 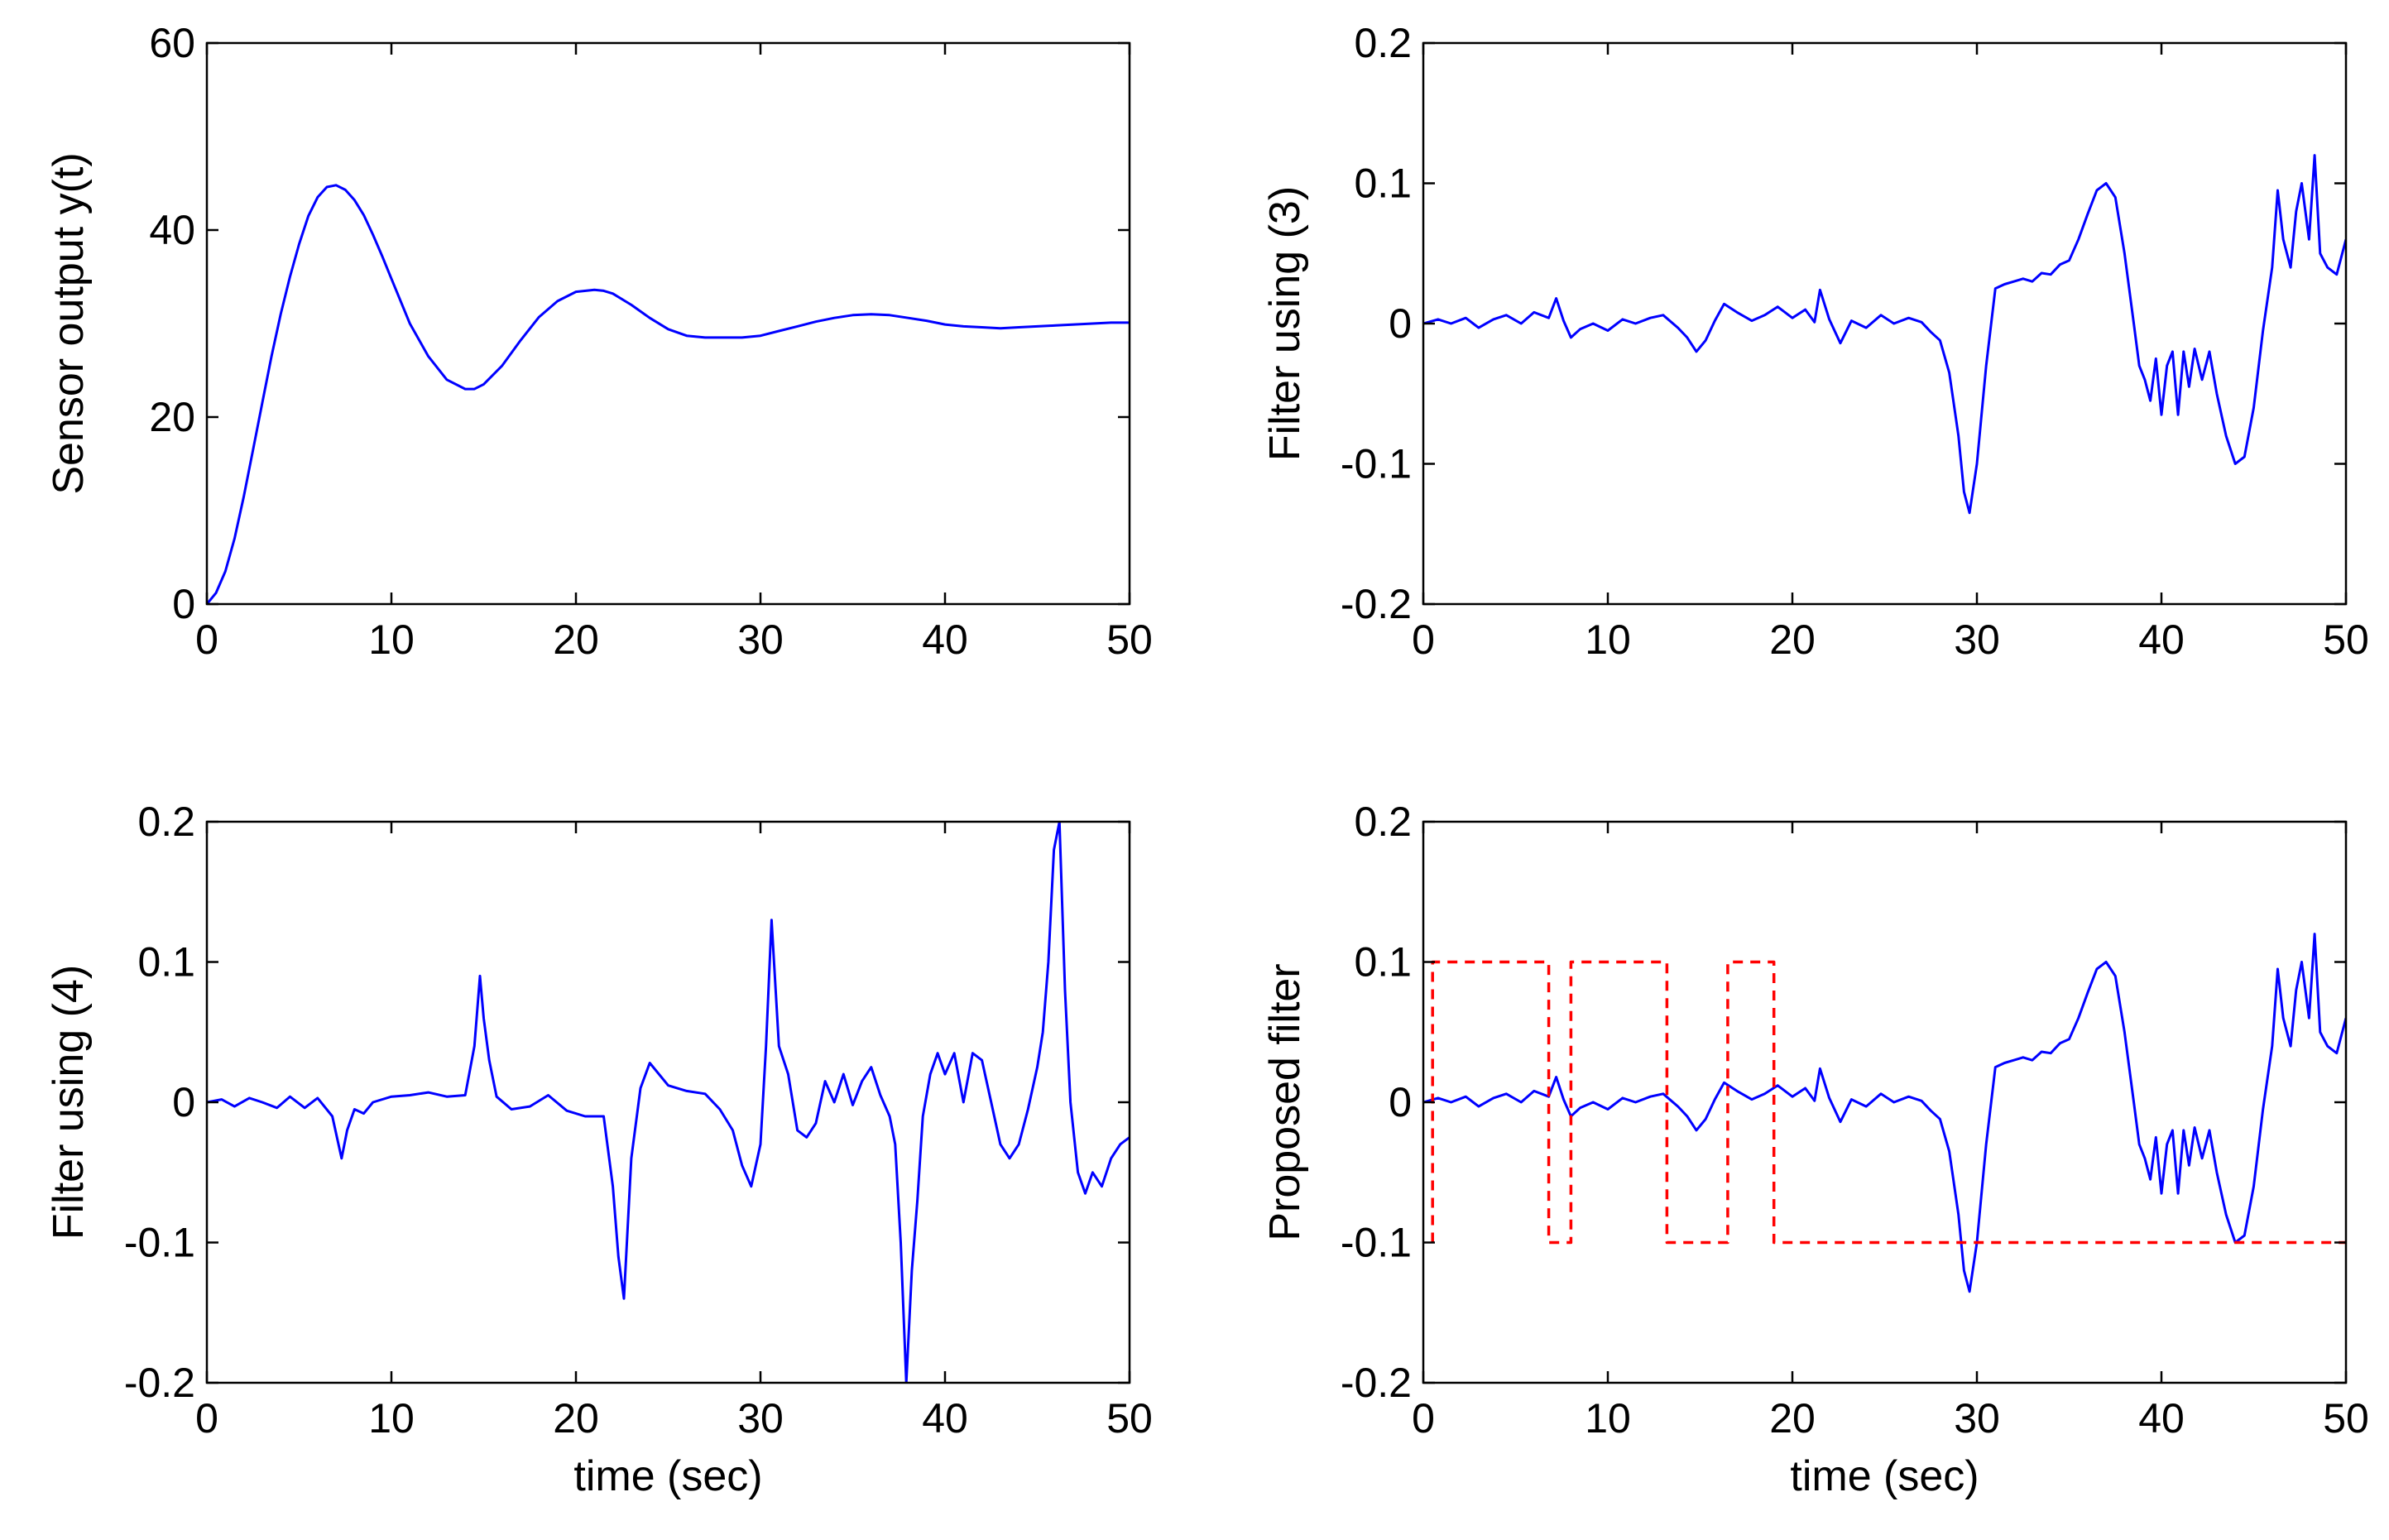 What do you see at coordinates (172, 43) in the screenshot?
I see `y-tick-label: 60` at bounding box center [172, 43].